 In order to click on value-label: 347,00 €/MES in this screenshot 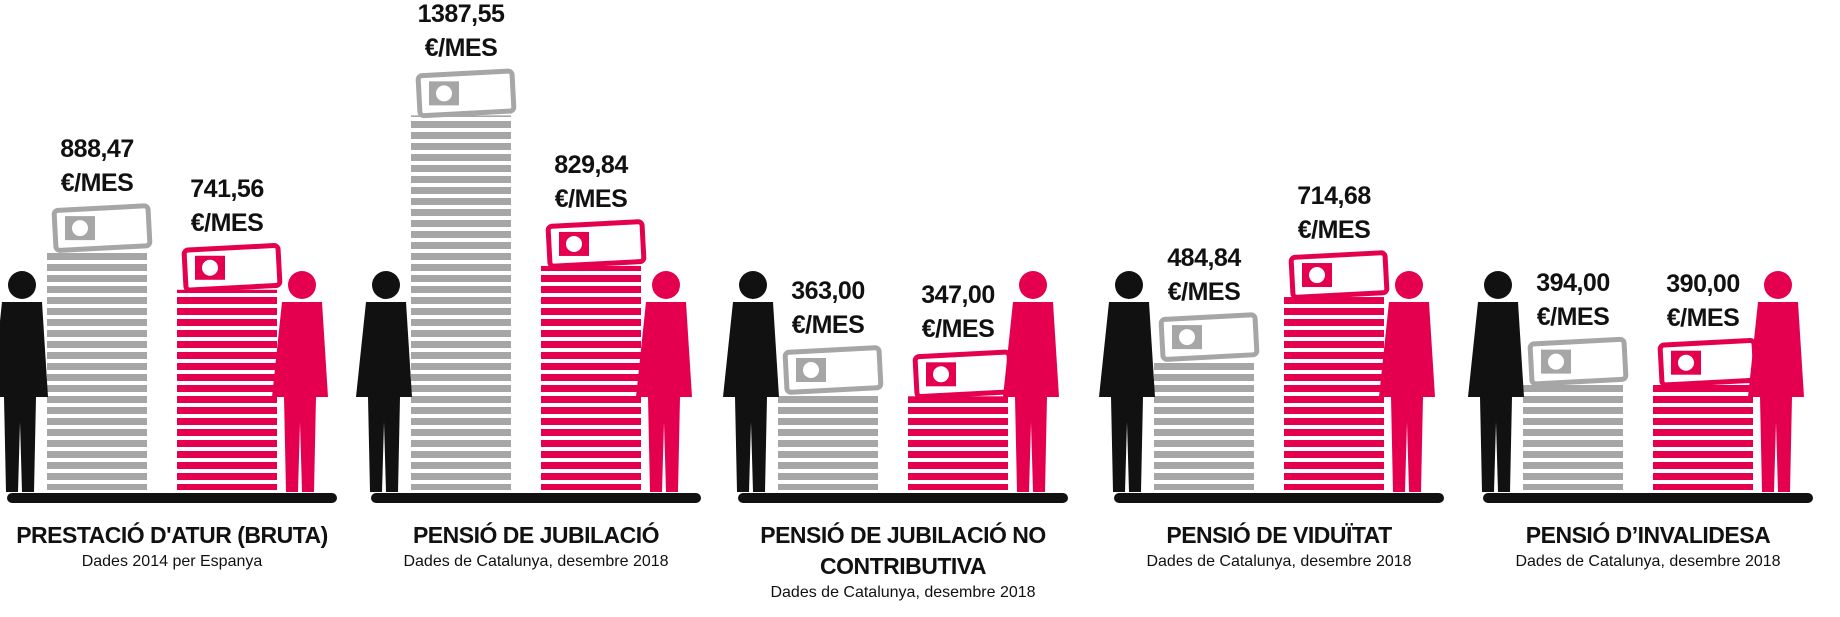, I will do `click(958, 312)`.